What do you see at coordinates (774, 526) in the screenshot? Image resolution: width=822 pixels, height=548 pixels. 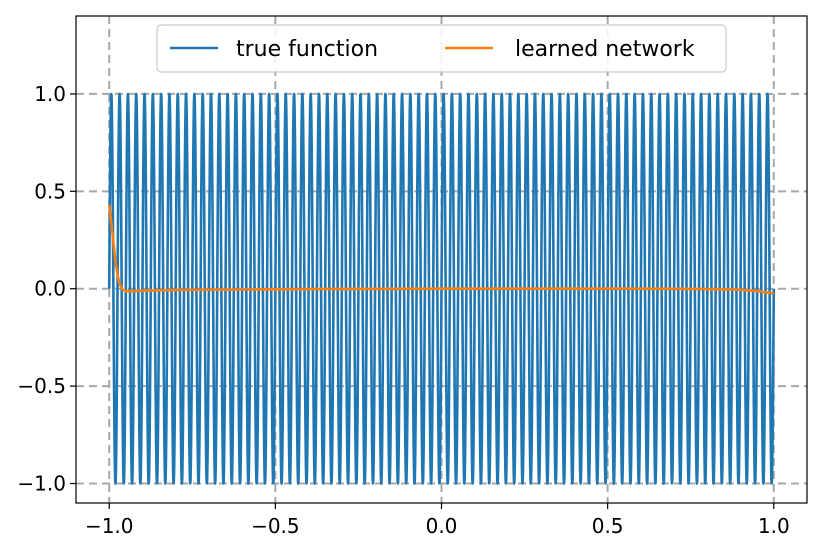 I see `x-tick-label: 1.0` at bounding box center [774, 526].